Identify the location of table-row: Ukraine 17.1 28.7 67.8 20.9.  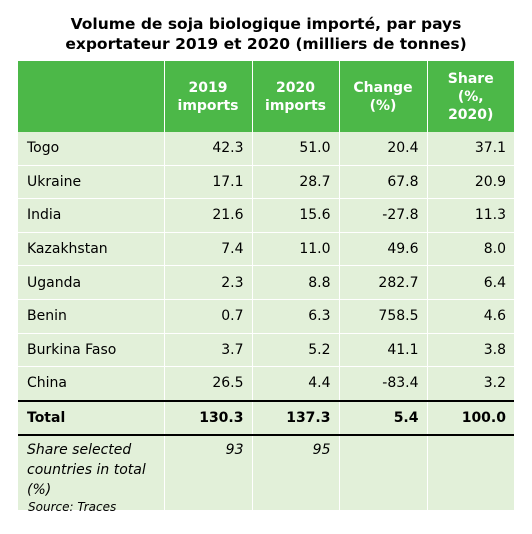
(266, 182).